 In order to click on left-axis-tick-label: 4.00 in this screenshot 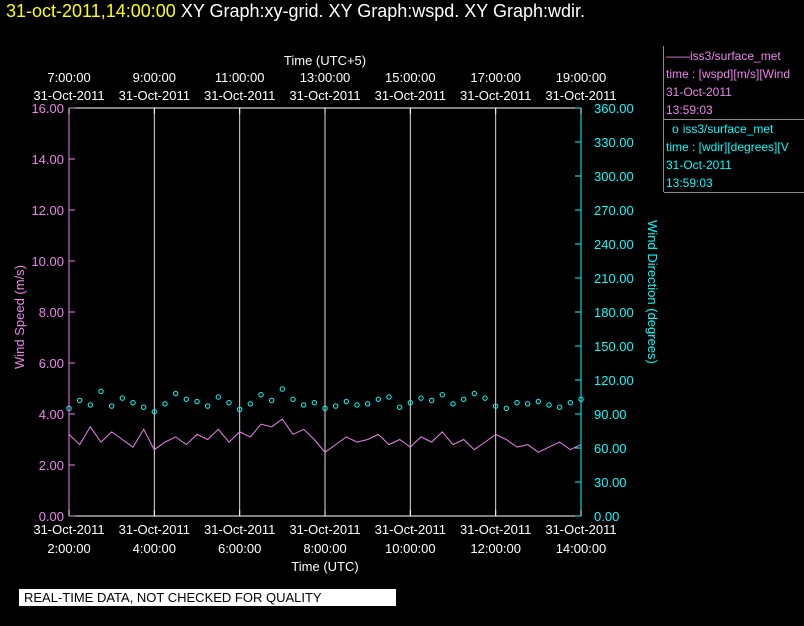, I will do `click(51, 414)`.